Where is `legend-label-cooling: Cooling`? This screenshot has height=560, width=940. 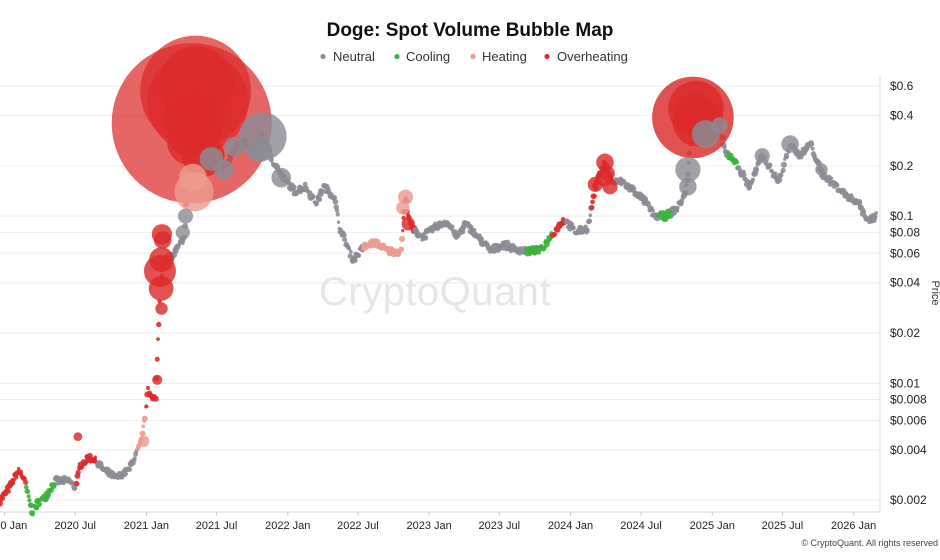
legend-label-cooling: Cooling is located at coordinates (428, 56).